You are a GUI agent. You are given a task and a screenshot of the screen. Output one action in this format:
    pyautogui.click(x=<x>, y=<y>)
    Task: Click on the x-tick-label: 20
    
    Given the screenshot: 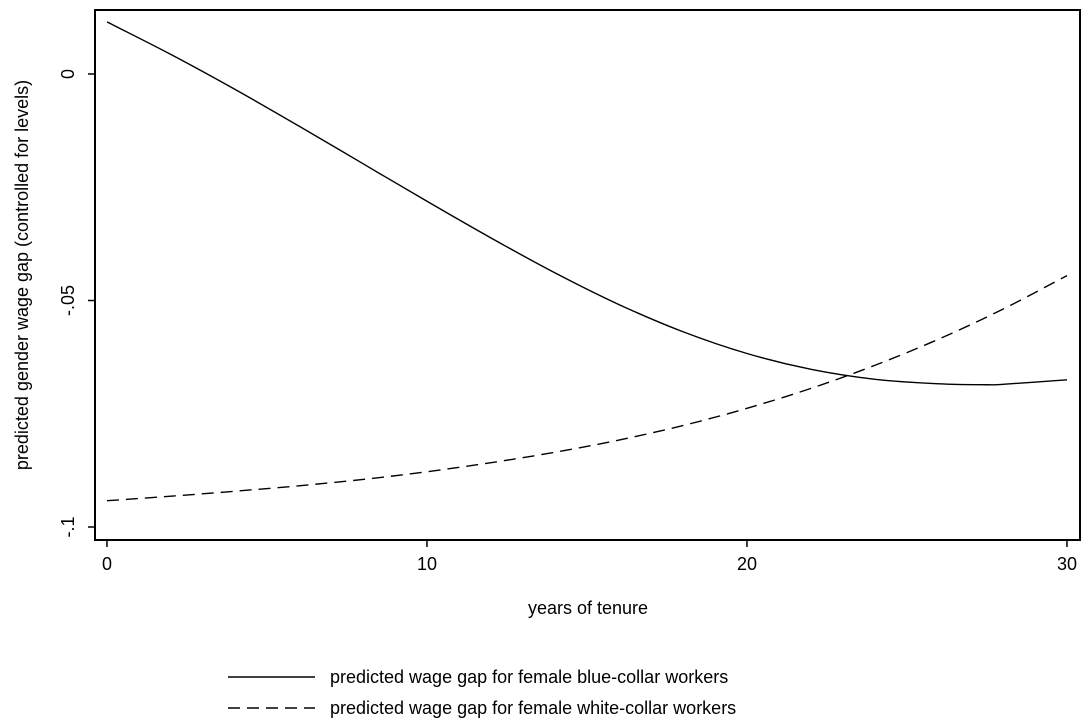 What is the action you would take?
    pyautogui.click(x=747, y=564)
    